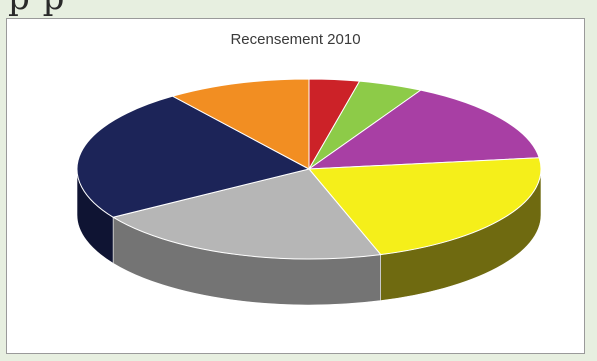 The width and height of the screenshot is (597, 361). I want to click on top-text-strip: p p, so click(298, 11).